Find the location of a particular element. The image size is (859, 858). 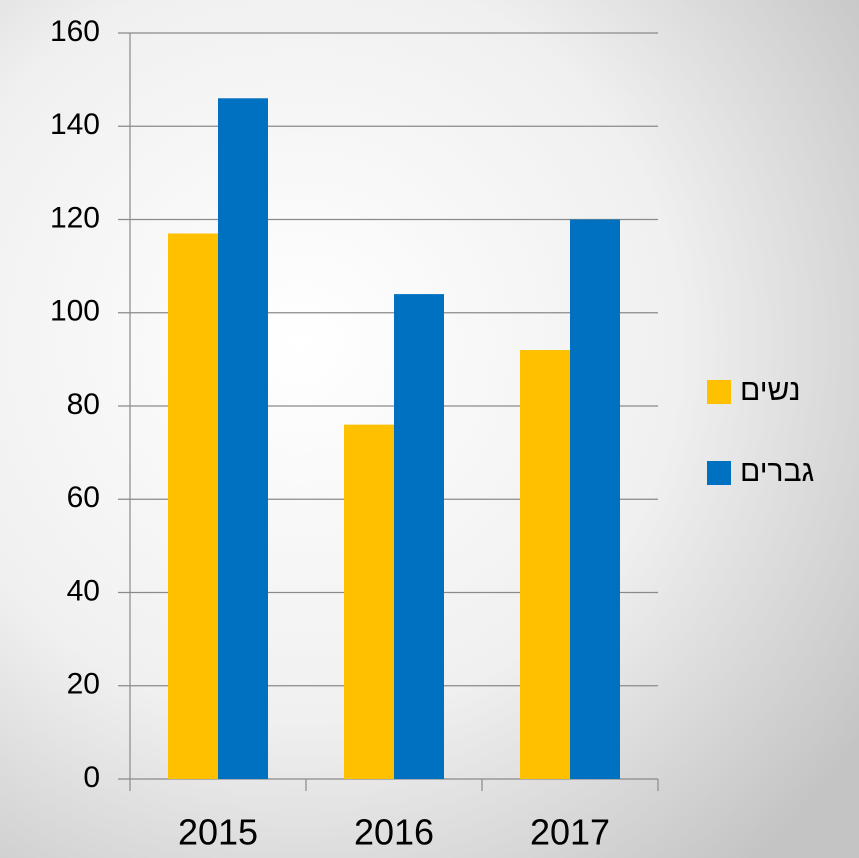

x-tick-label: 2017 is located at coordinates (570, 832).